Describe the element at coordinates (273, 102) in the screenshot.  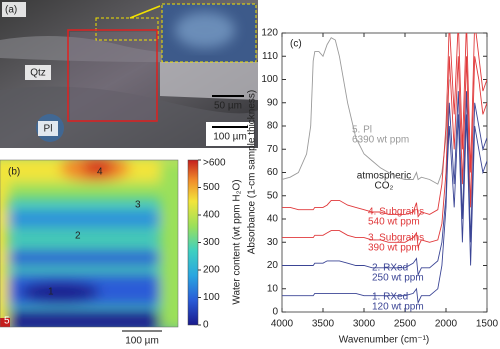
I see `y-tick-label: 90` at that location.